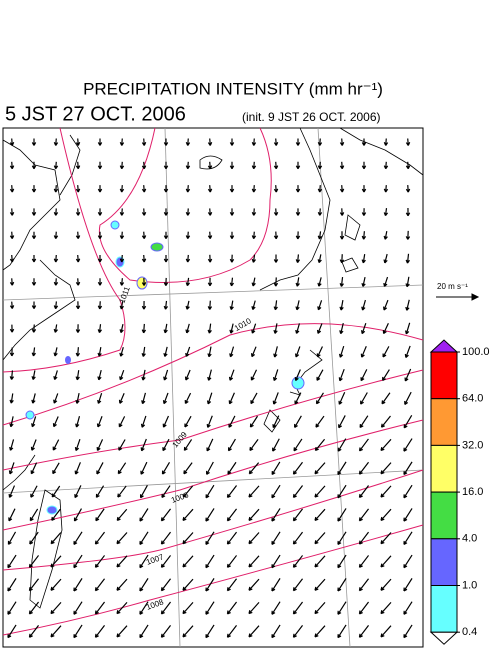  I want to click on latitude-line, so click(213, 292).